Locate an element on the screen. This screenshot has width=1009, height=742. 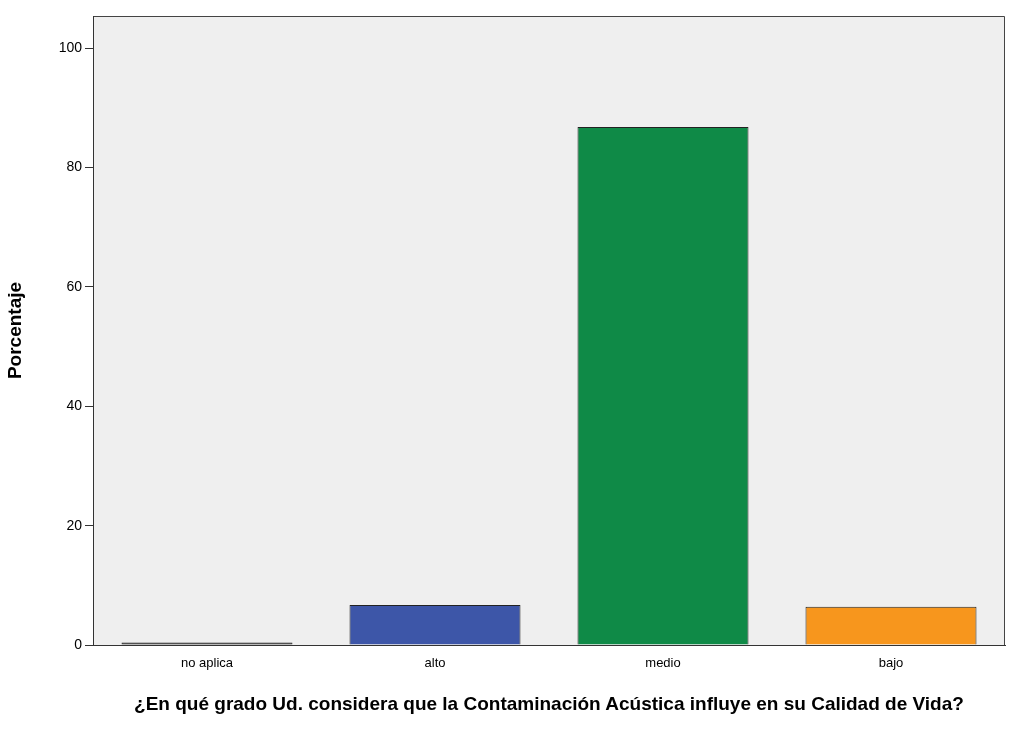
y-tick-label: 0 is located at coordinates (78, 643).